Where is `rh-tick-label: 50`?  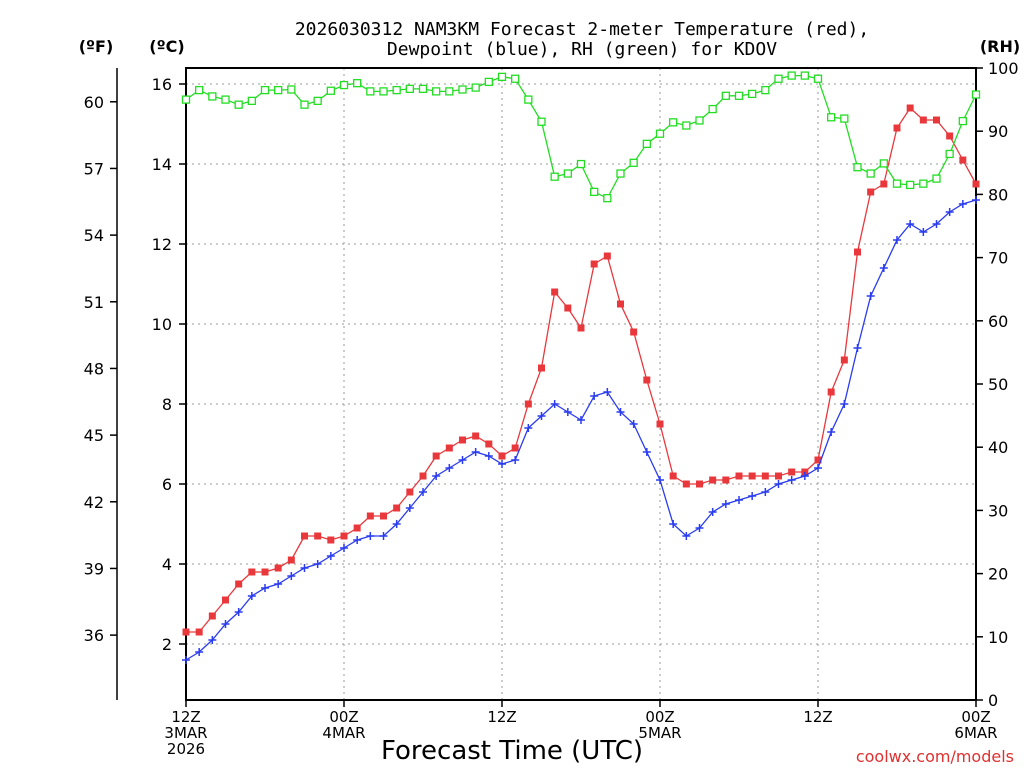 rh-tick-label: 50 is located at coordinates (998, 384).